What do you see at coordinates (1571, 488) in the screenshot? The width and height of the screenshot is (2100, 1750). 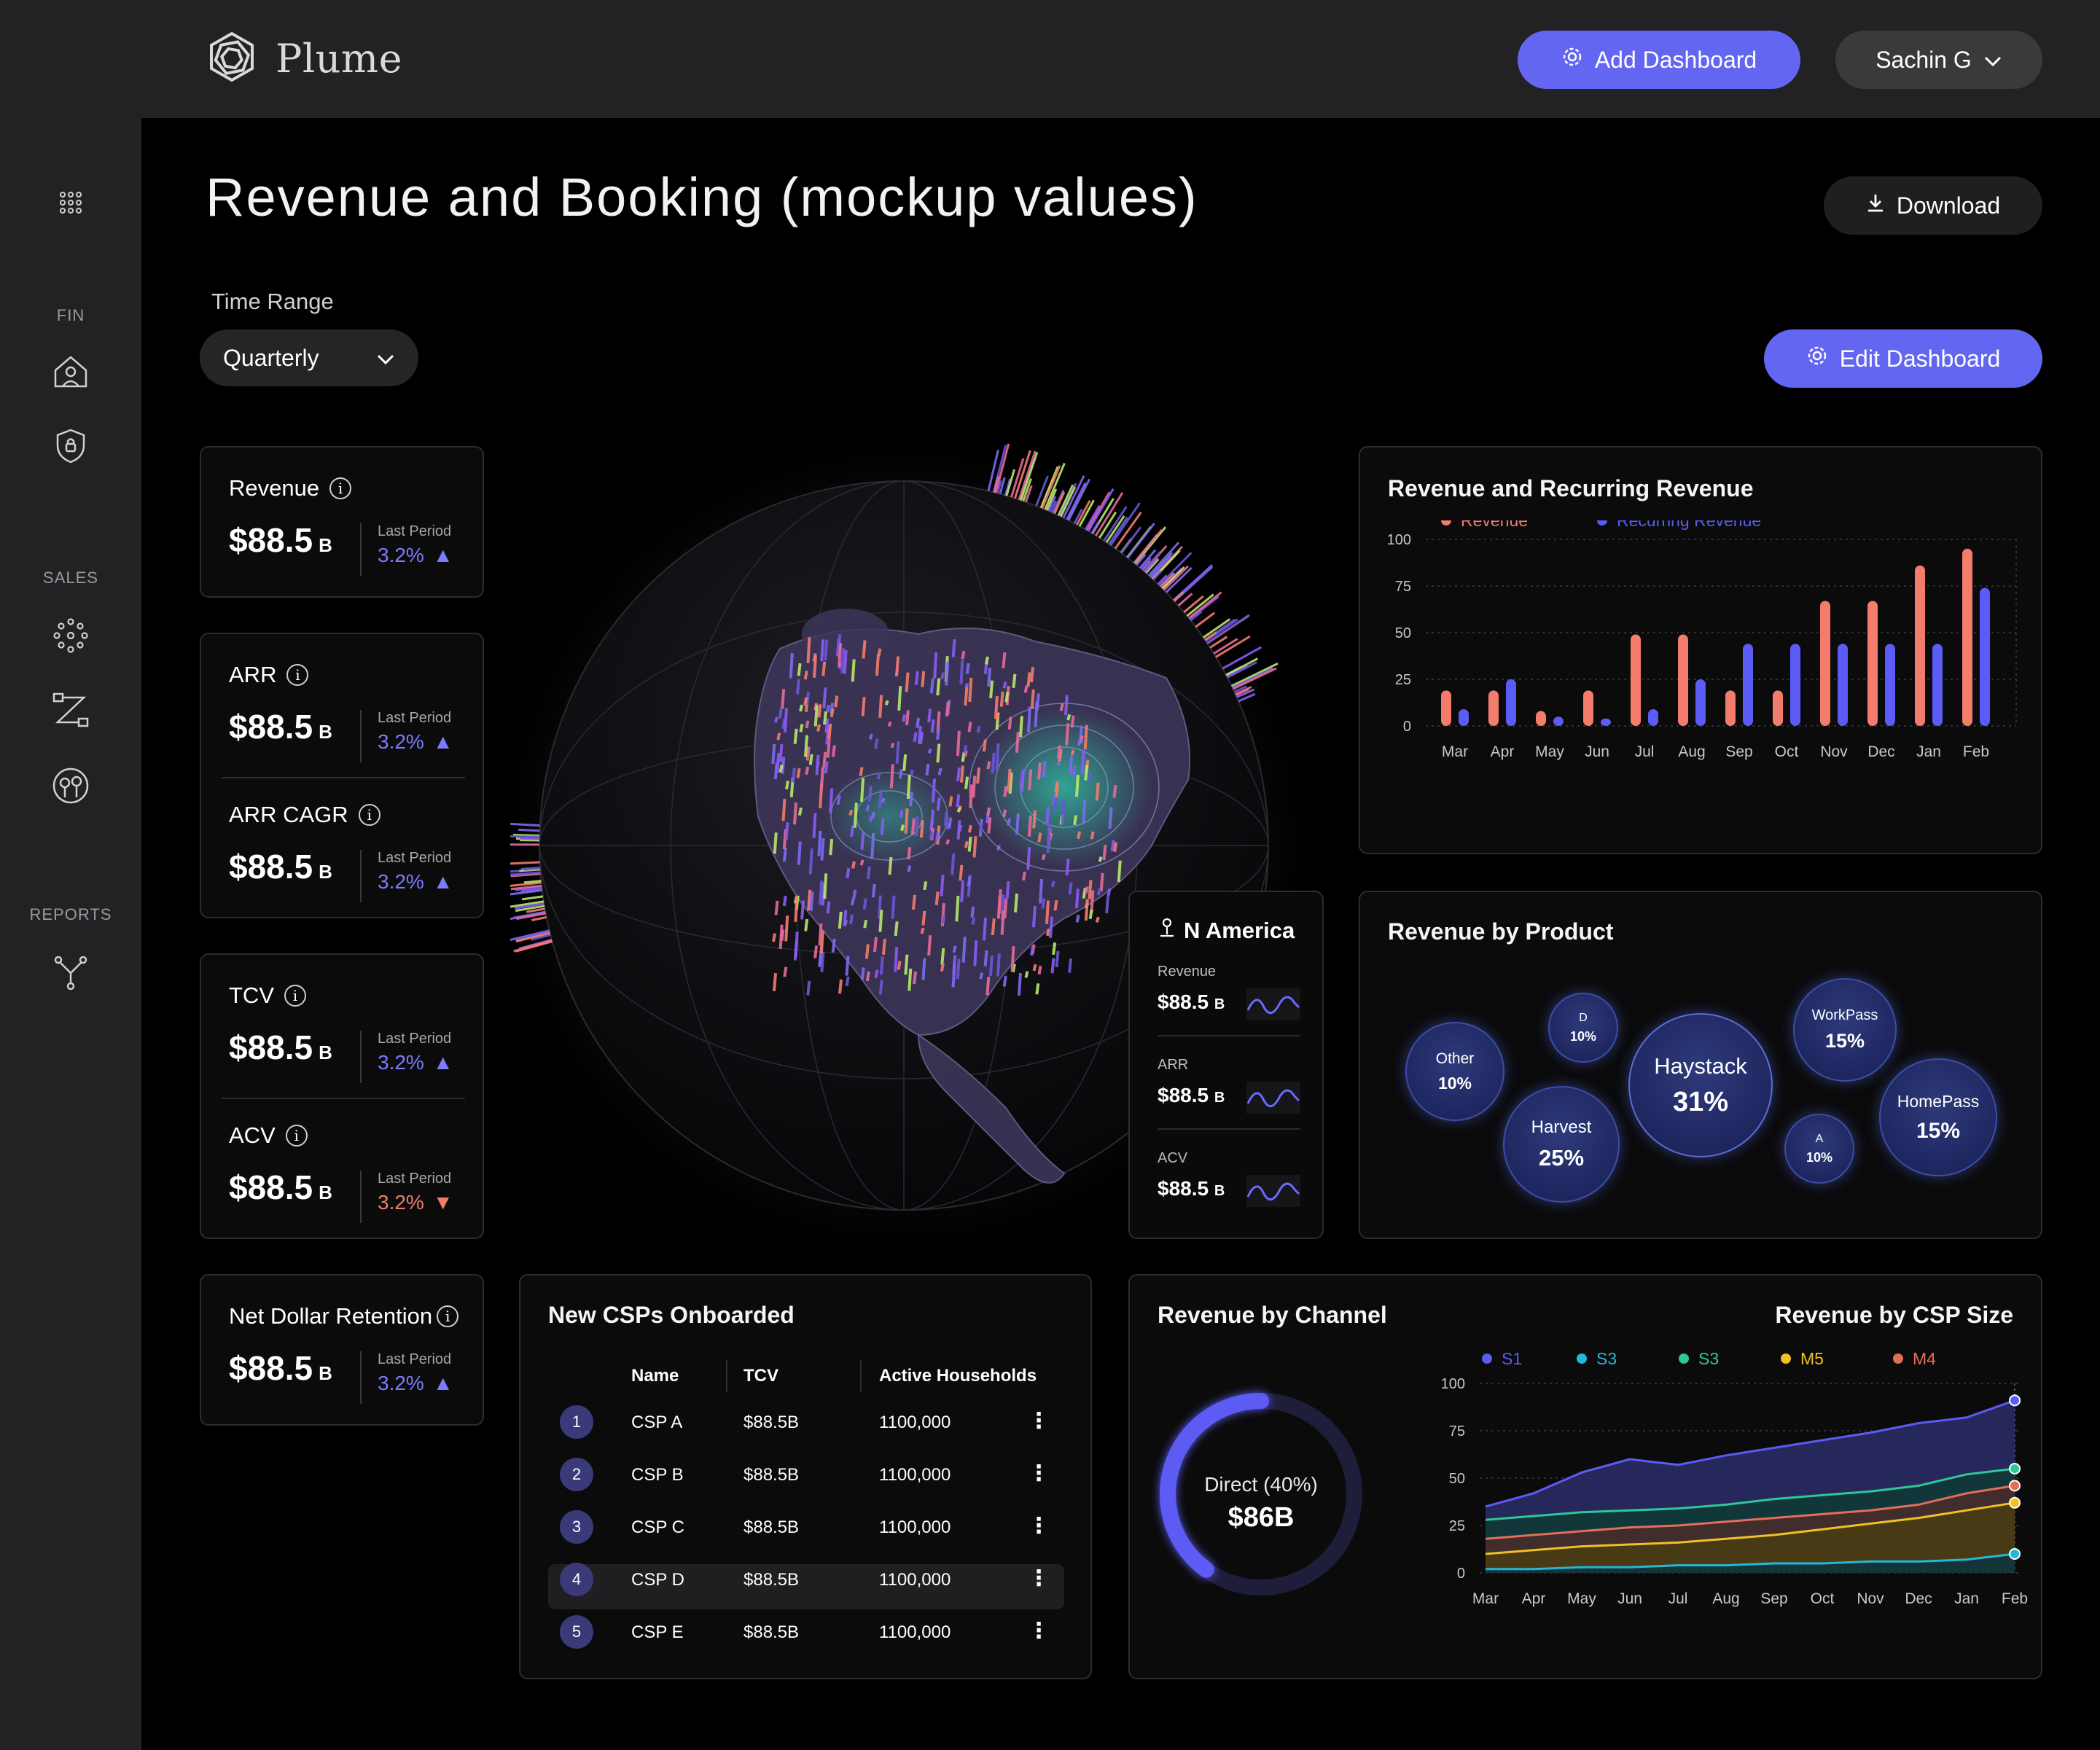 I see `chart-title: Revenue and Recurring Revenue` at bounding box center [1571, 488].